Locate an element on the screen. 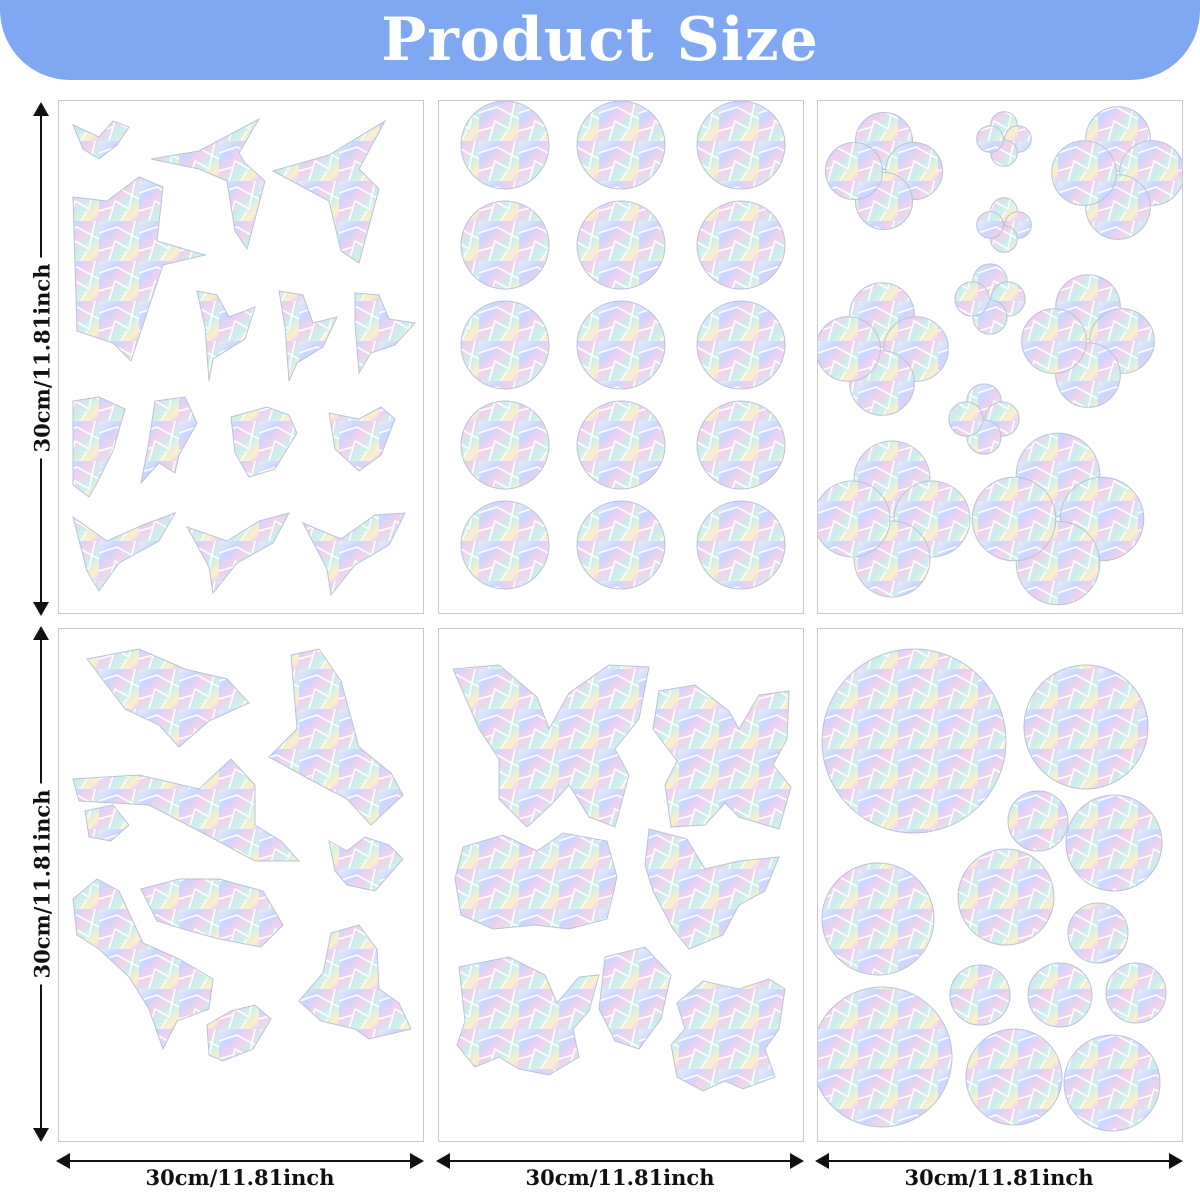 This screenshot has width=1200, height=1194. bird-stickers-illustration is located at coordinates (244, 357).